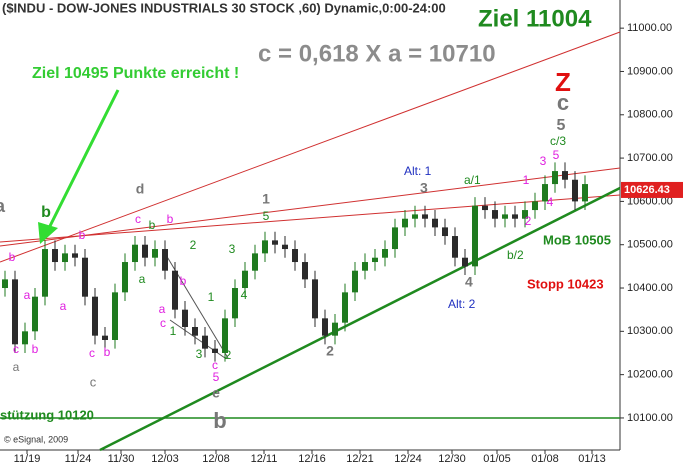 This screenshot has width=684, height=464. Describe the element at coordinates (650, 201) in the screenshot. I see `y-tick-label: 10600.00` at that location.